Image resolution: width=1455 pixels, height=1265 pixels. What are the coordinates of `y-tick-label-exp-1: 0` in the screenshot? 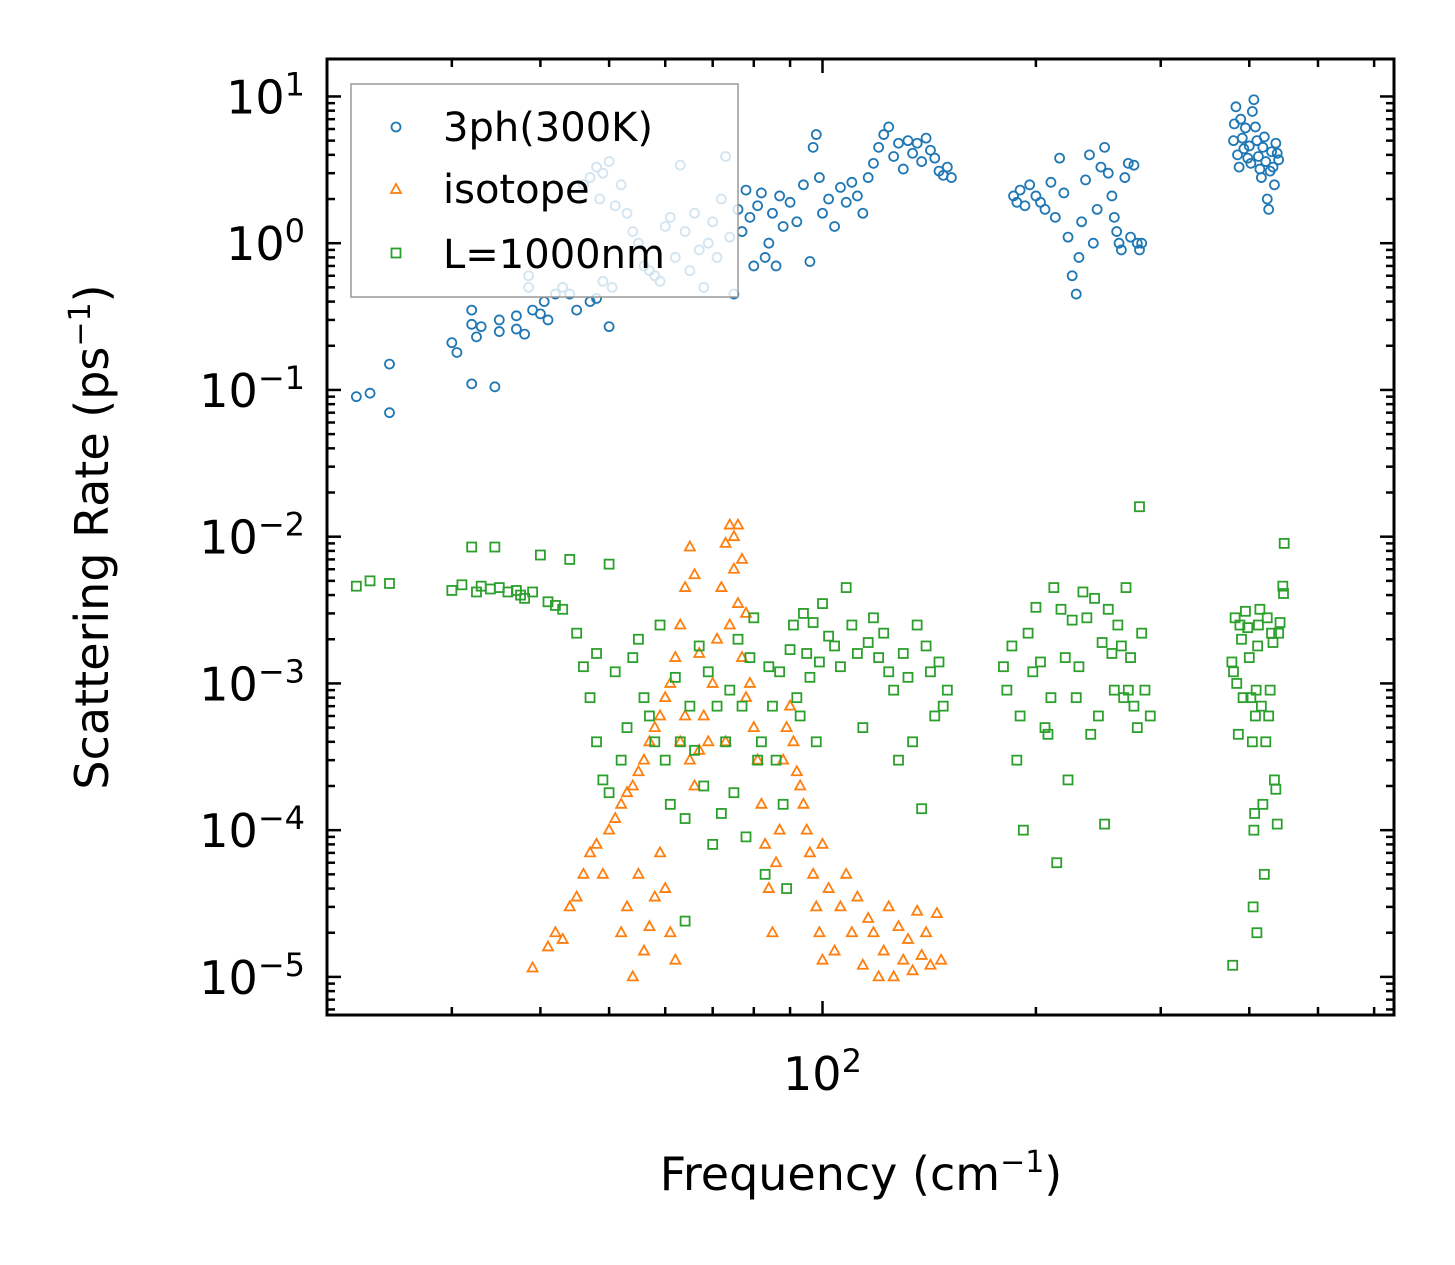 It's located at (295, 231).